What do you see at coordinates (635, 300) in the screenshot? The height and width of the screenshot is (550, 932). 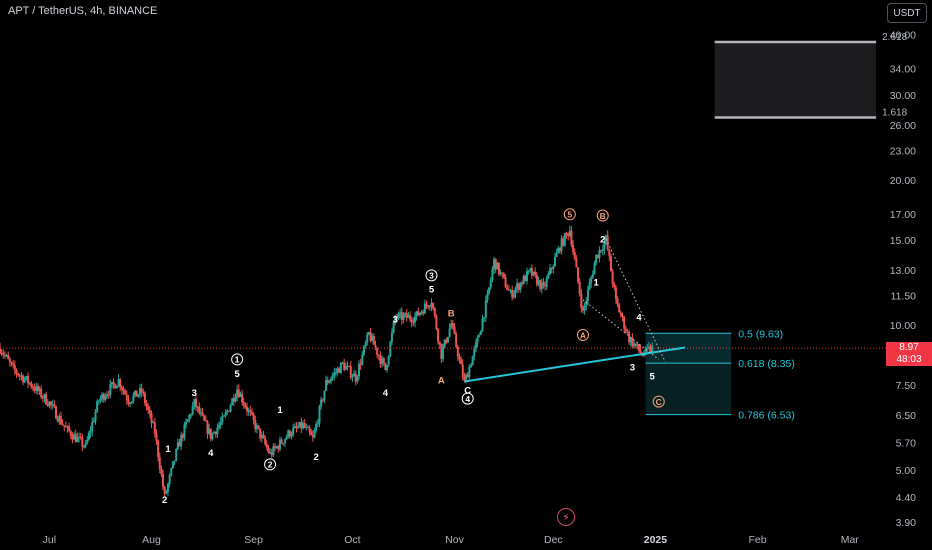 I see `wave-connector` at bounding box center [635, 300].